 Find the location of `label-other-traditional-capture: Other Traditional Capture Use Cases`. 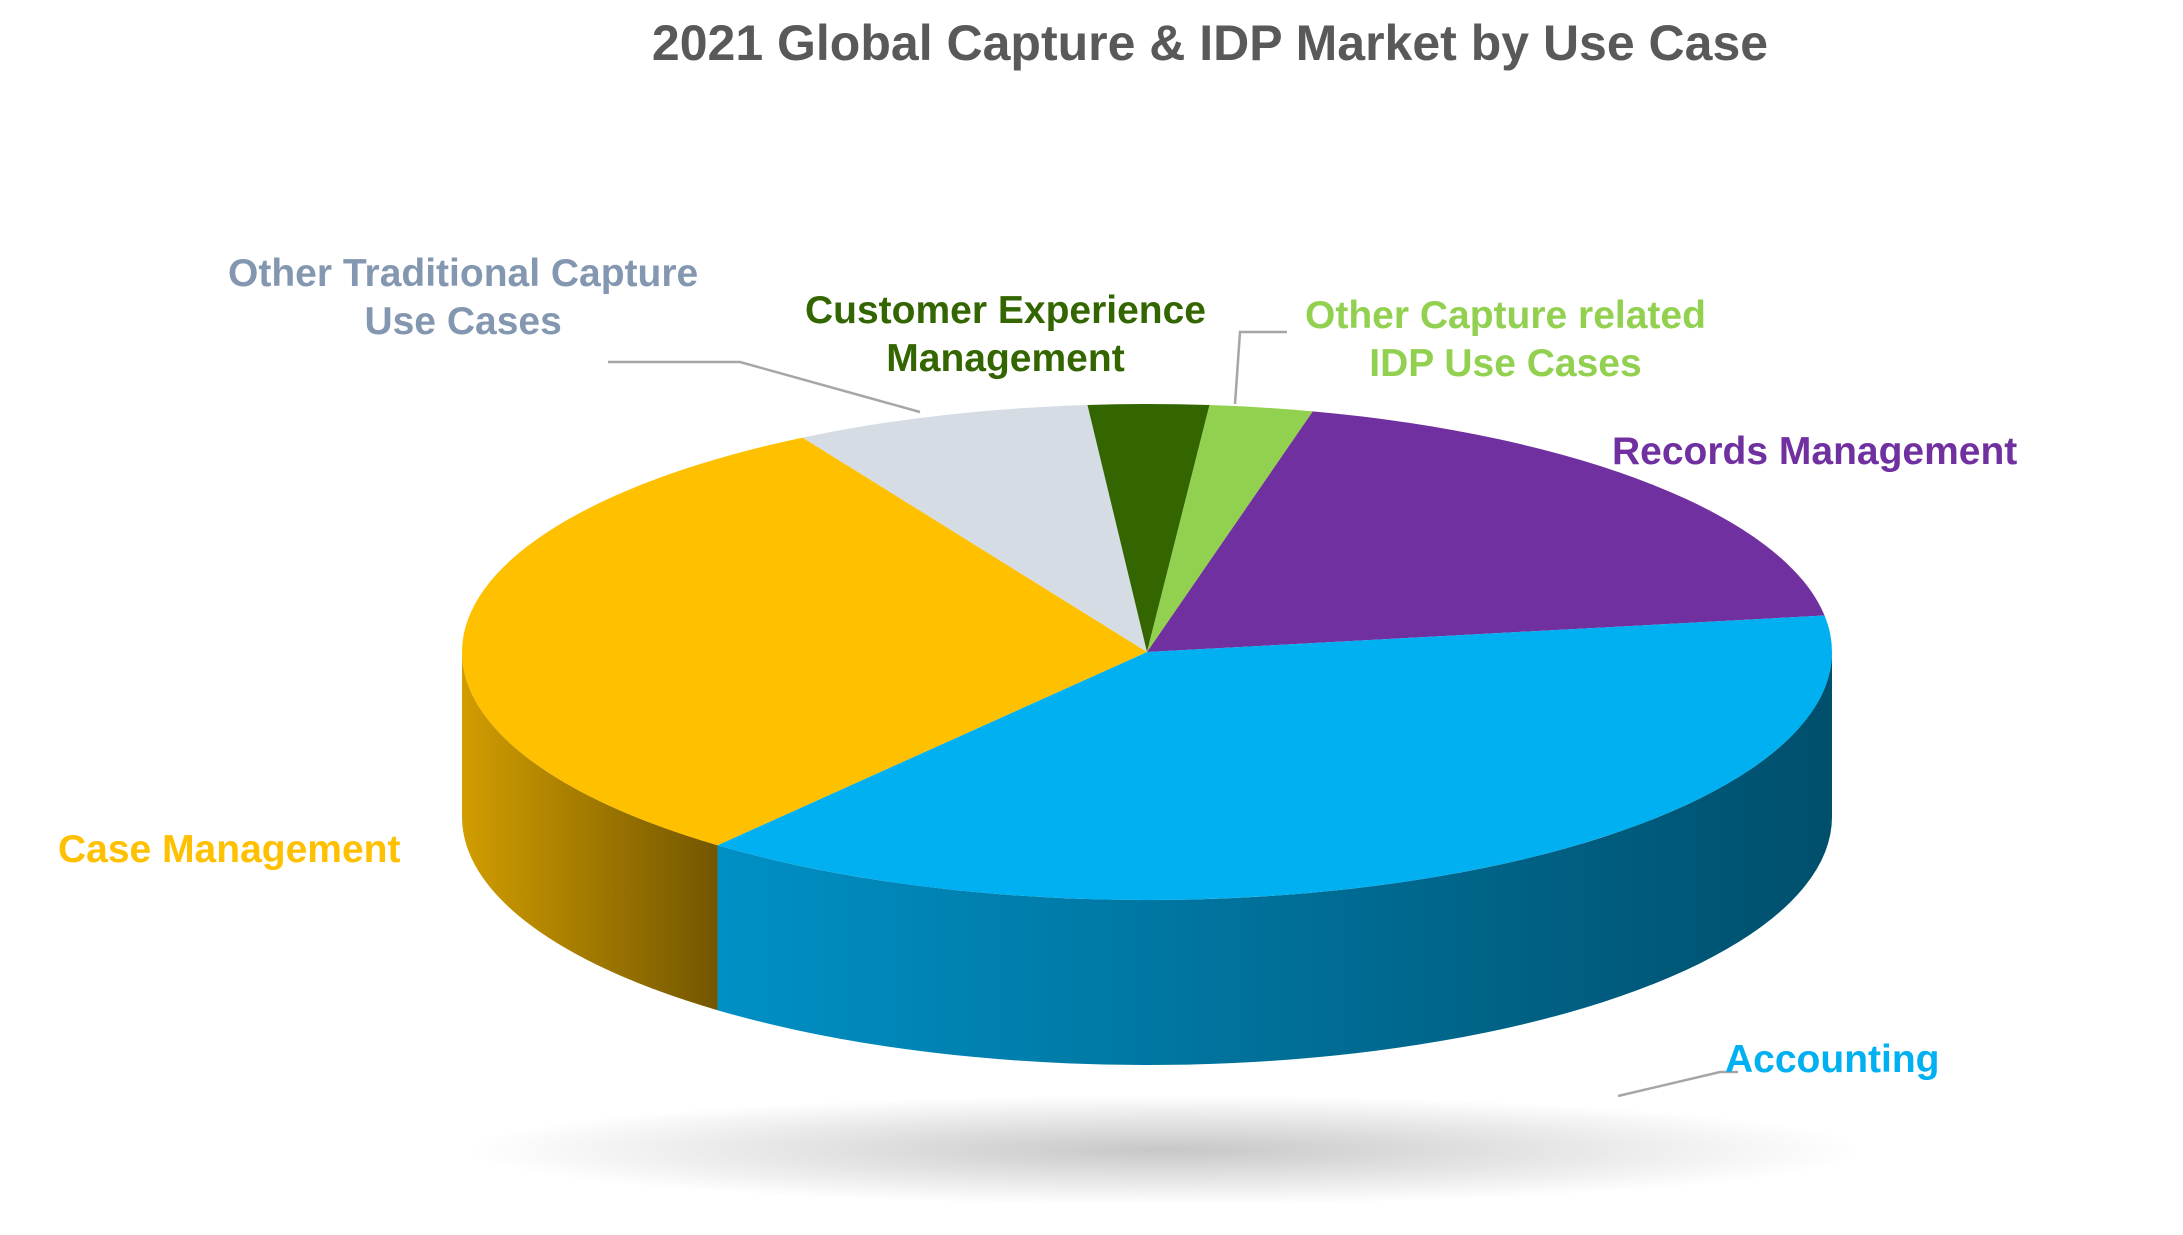

label-other-traditional-capture: Other Traditional Capture Use Cases is located at coordinates (463, 298).